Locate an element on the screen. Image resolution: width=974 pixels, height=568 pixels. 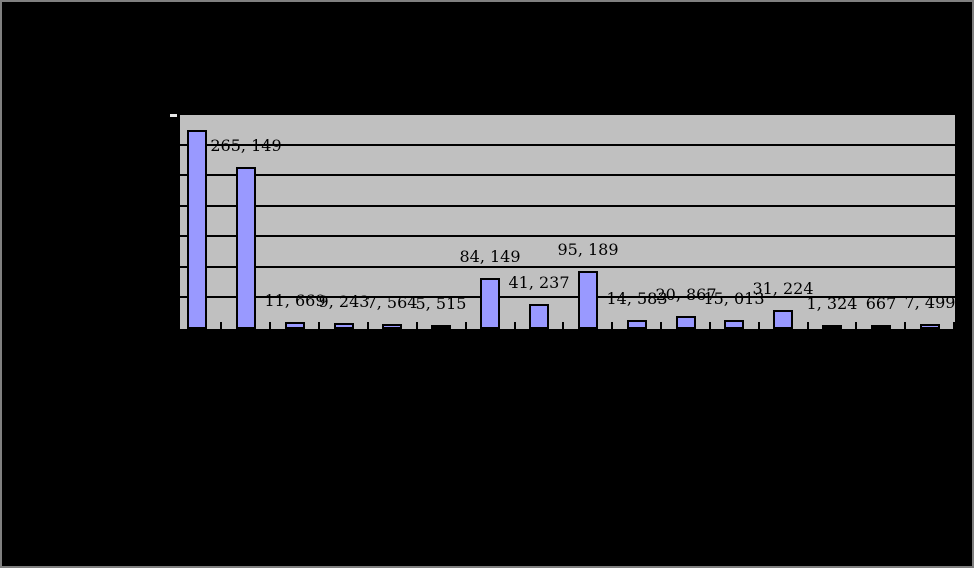
artifact-mark is located at coordinates (173, 115).